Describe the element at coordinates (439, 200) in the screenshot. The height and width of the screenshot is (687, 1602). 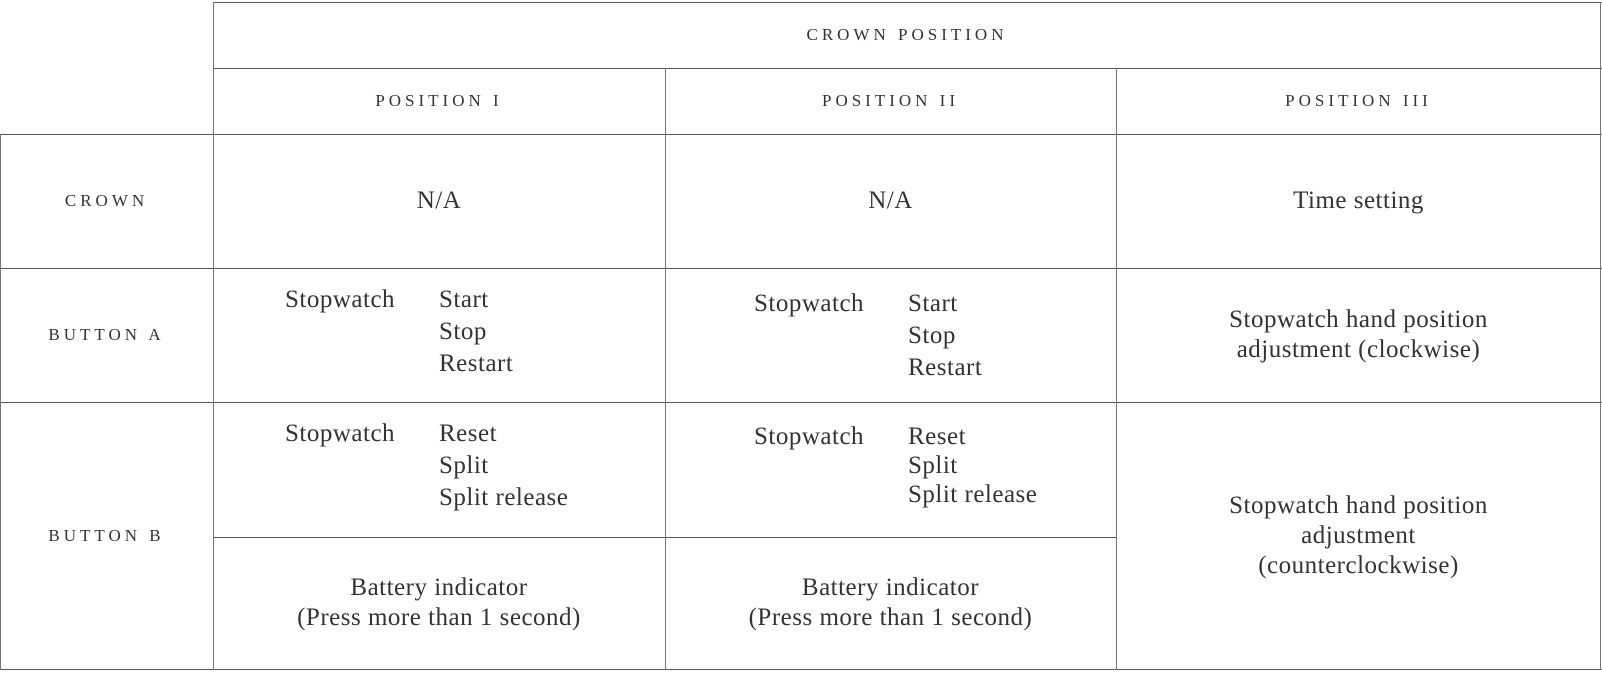
I see `crown-p1: N/A` at that location.